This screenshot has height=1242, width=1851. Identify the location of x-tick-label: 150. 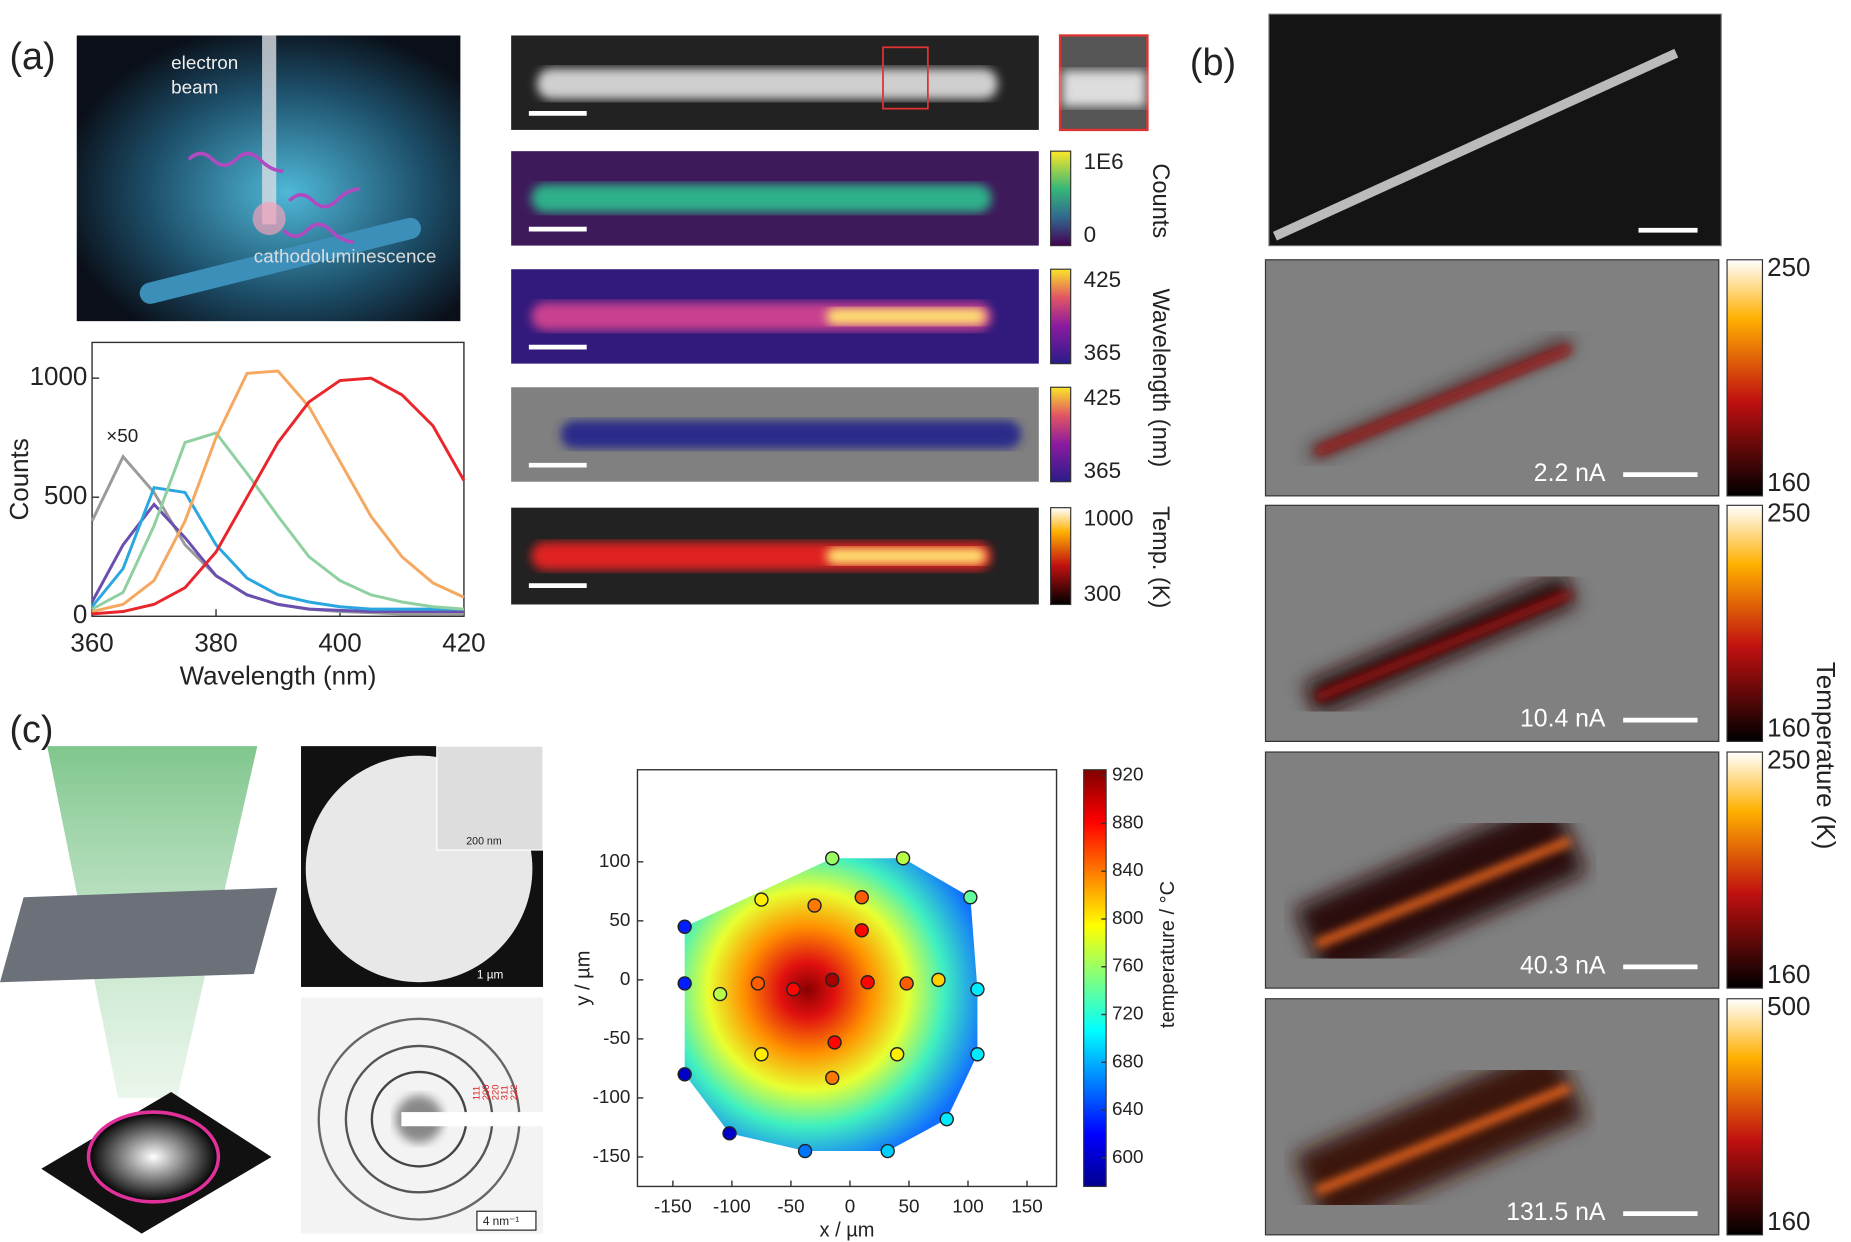
(1027, 1207).